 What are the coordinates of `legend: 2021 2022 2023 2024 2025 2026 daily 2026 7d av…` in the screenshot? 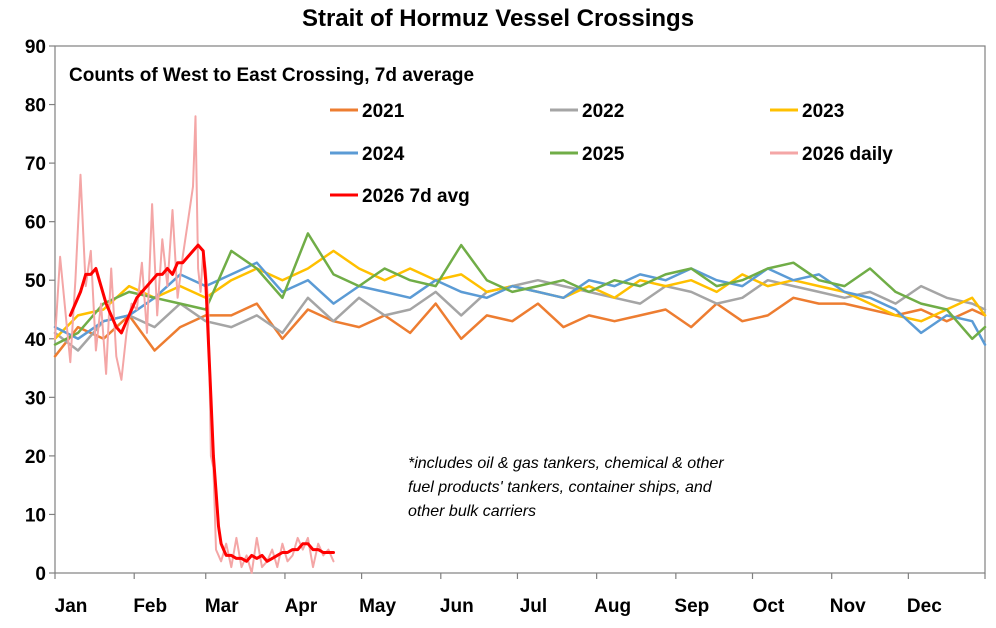 It's located at (611, 154).